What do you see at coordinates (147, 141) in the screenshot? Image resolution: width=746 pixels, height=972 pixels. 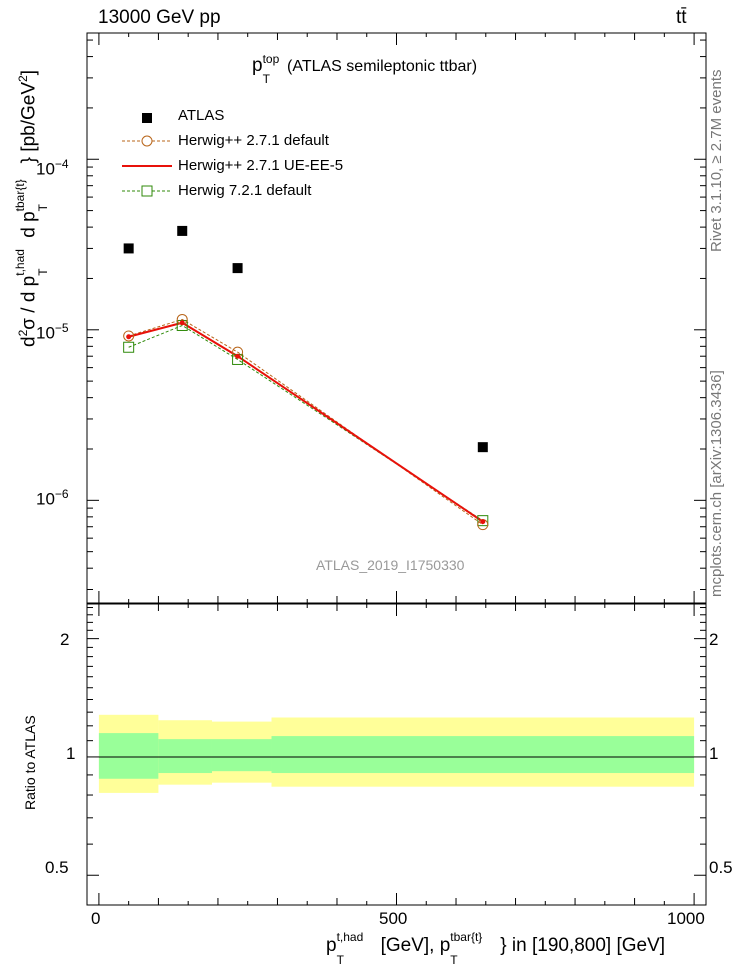 I see `legend-marker-herwigpp-default` at bounding box center [147, 141].